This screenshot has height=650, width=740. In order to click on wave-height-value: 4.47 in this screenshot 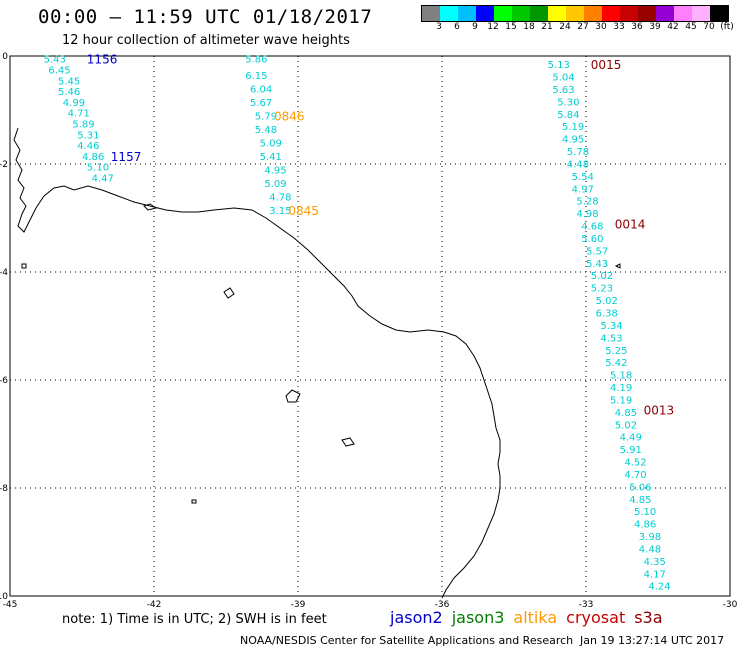, I will do `click(103, 179)`.